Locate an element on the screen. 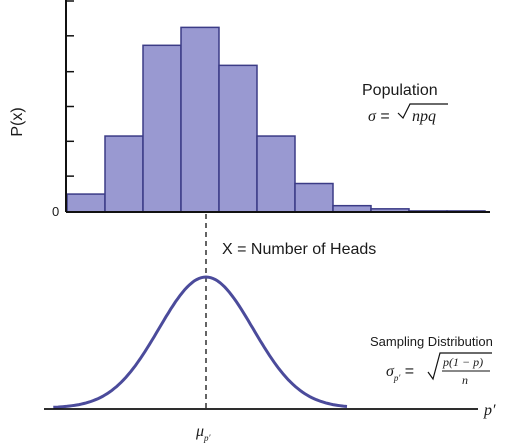 This screenshot has width=507, height=445. population-formula: σ = is located at coordinates (379, 116).